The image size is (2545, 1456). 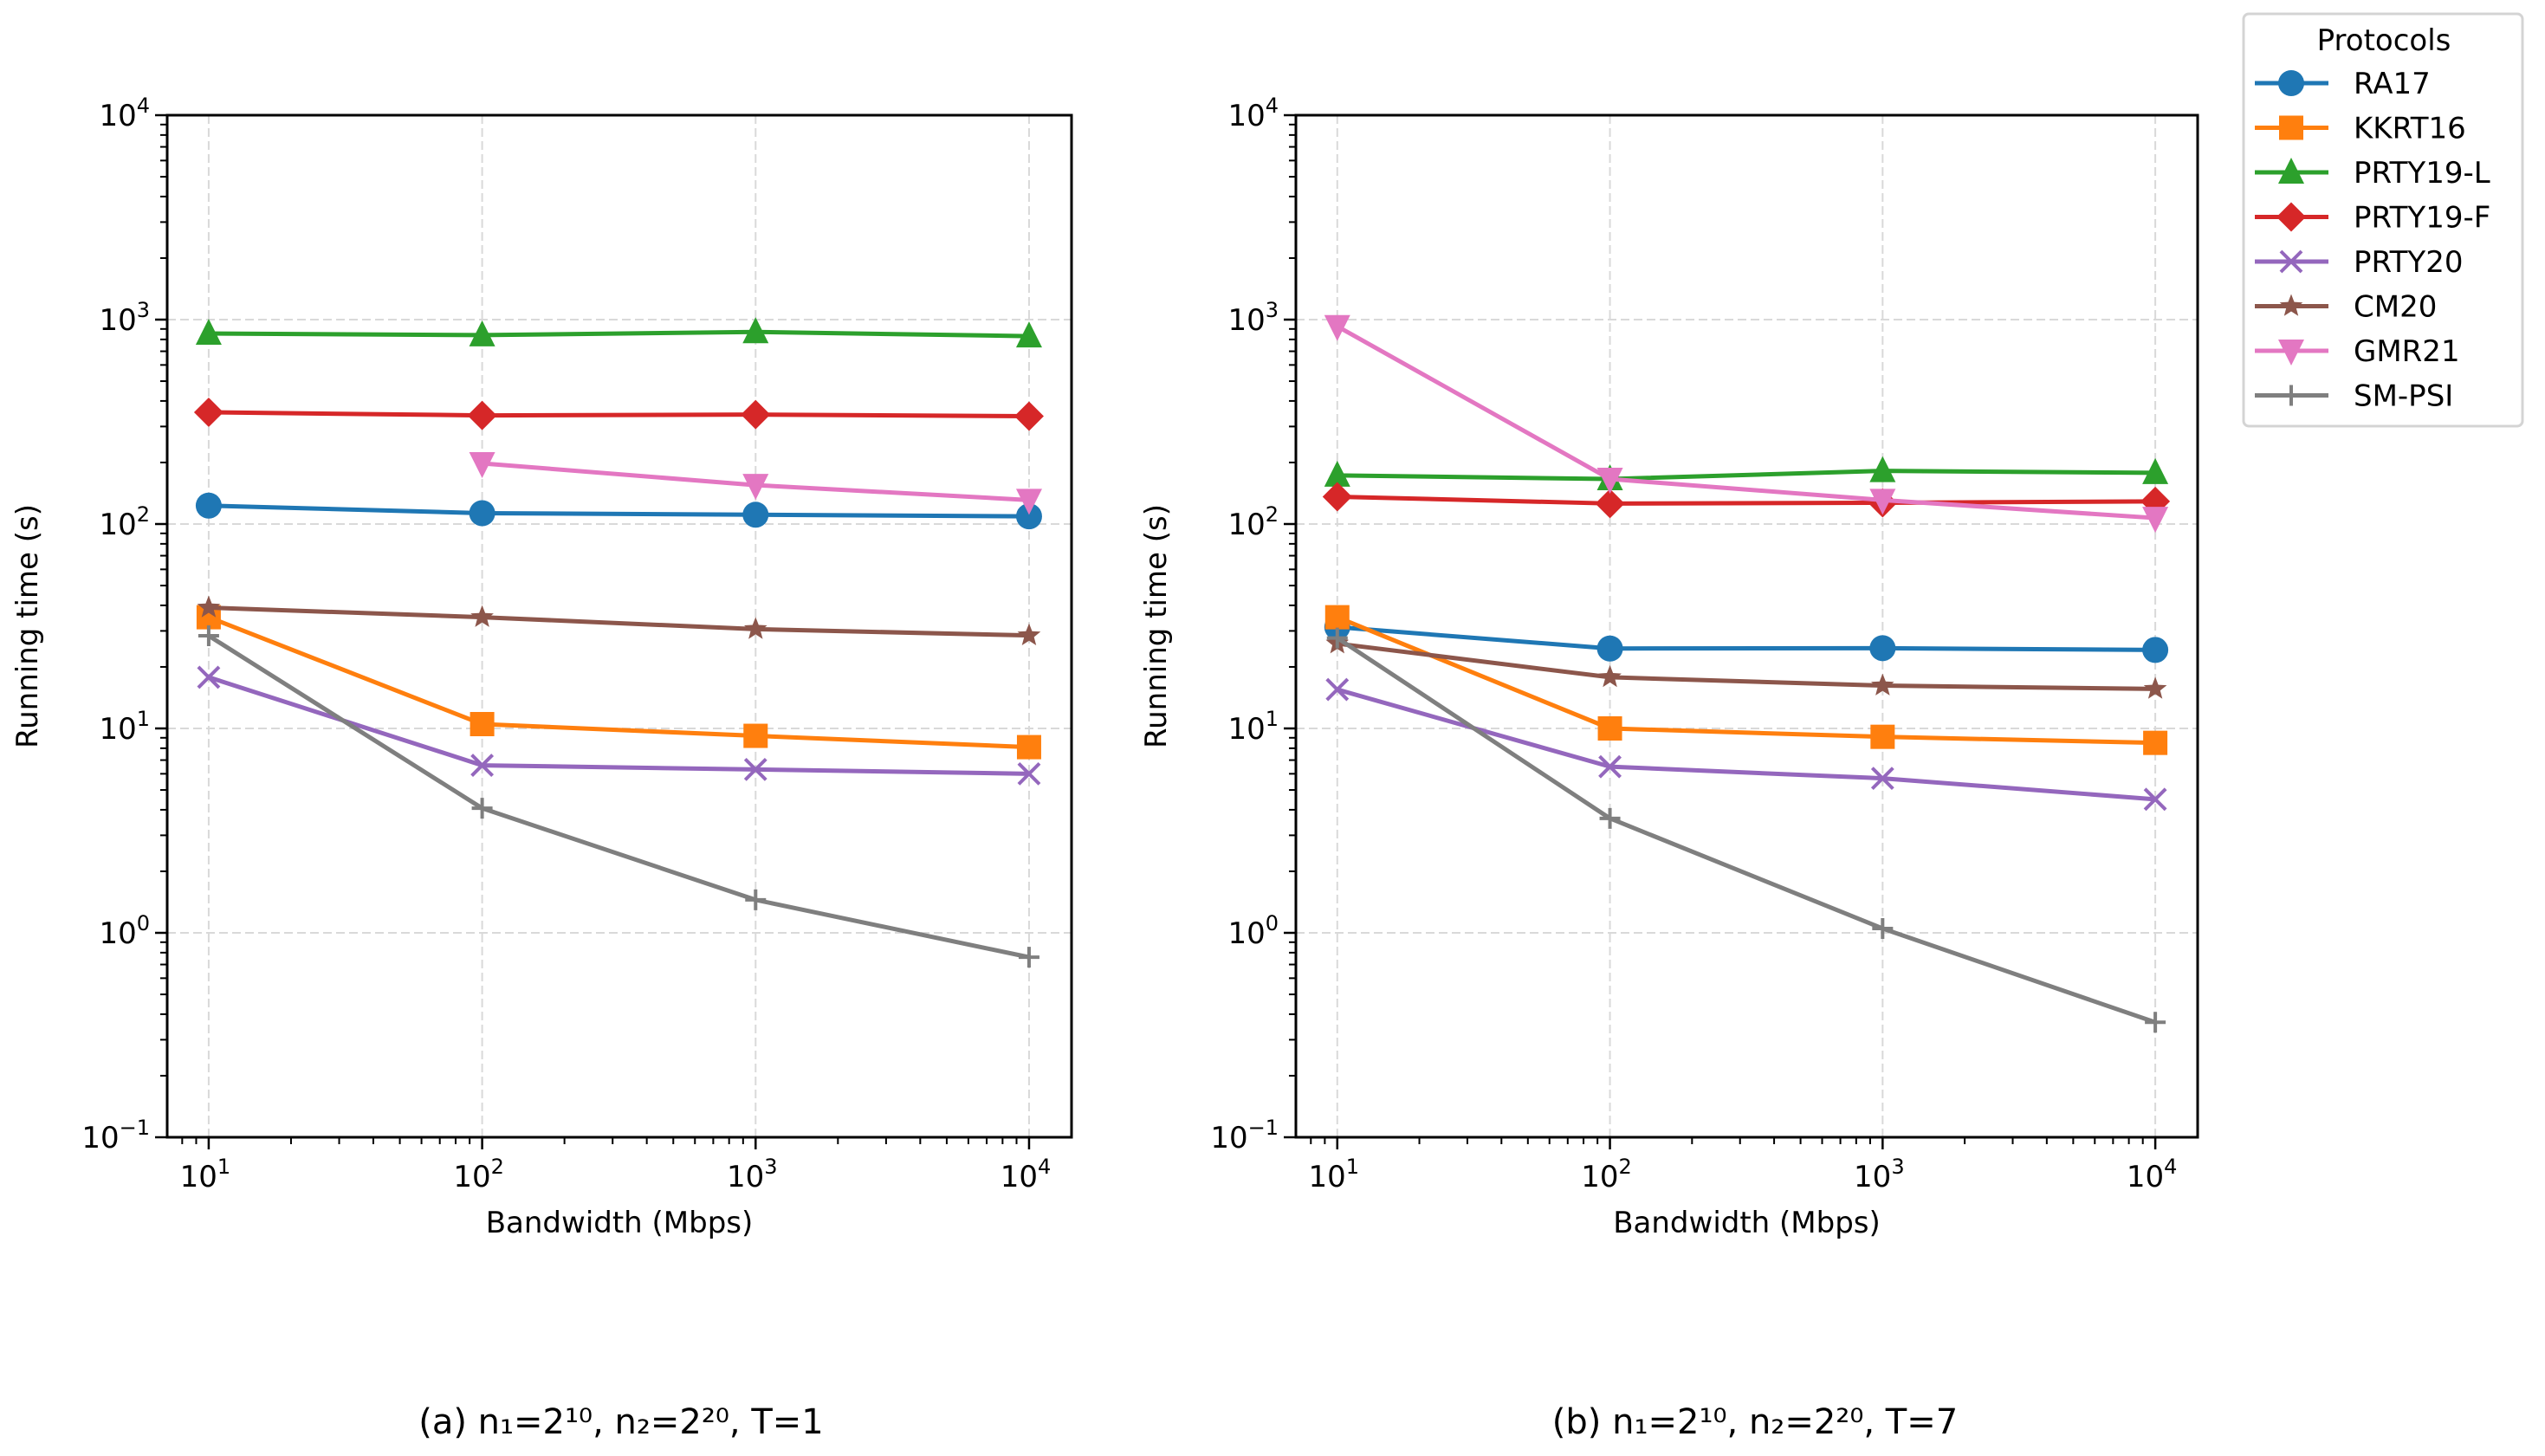 What do you see at coordinates (618, 511) in the screenshot?
I see `series-ra17` at bounding box center [618, 511].